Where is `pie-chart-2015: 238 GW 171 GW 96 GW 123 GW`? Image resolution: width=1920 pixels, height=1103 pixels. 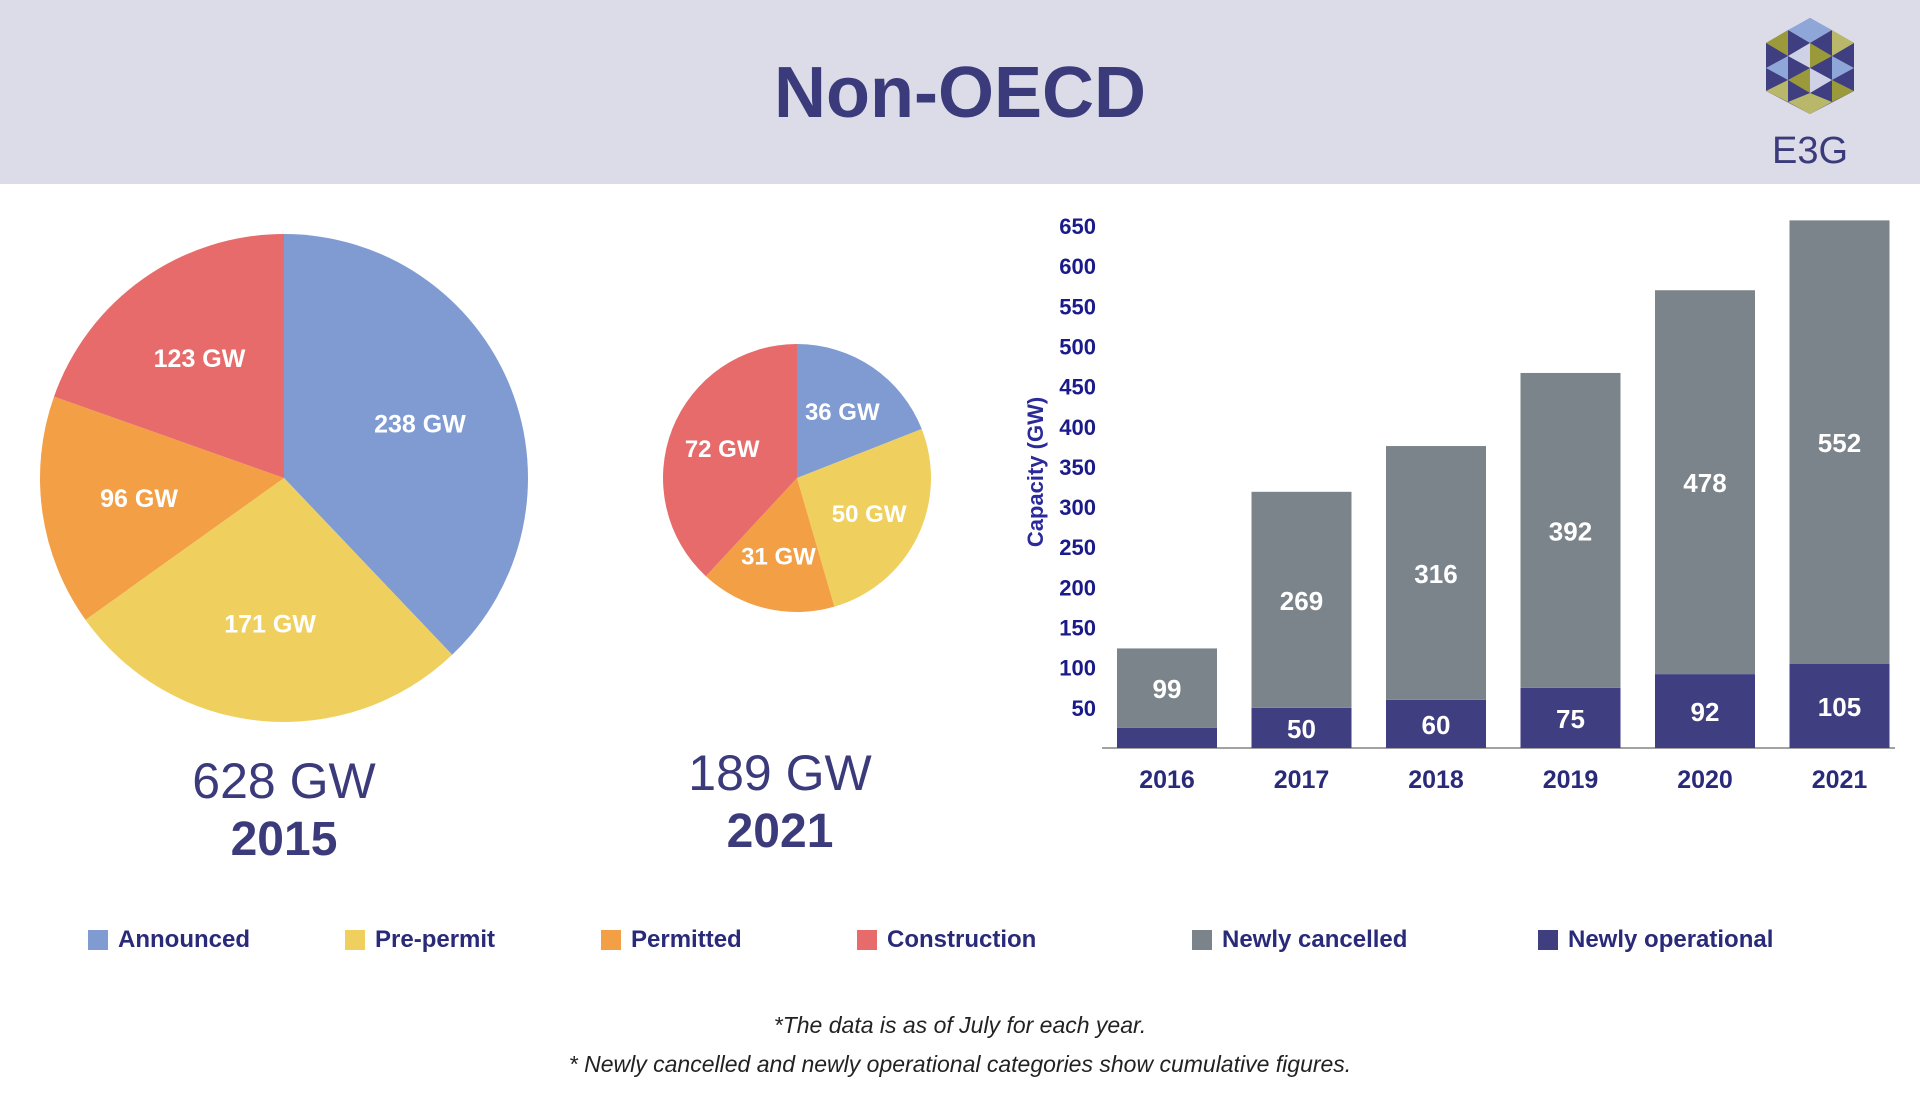
pie-chart-2015: 238 GW 171 GW 96 GW 123 GW is located at coordinates (283, 478).